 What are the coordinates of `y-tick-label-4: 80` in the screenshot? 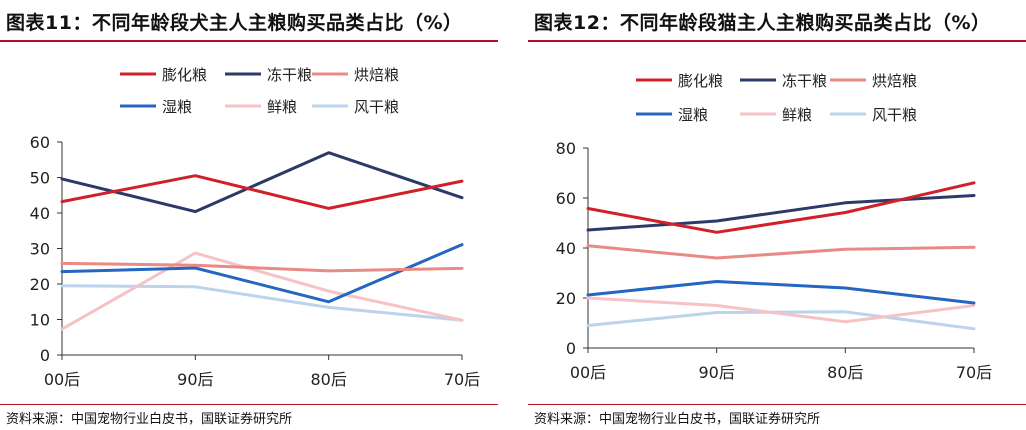 It's located at (566, 148).